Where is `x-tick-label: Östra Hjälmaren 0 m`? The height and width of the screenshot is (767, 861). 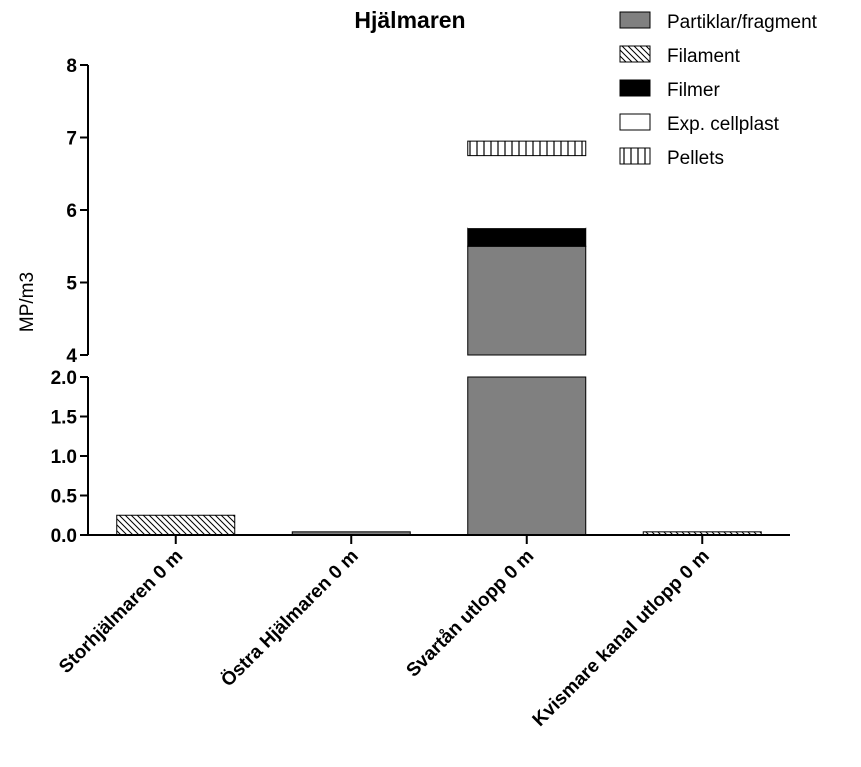 x-tick-label: Östra Hjälmaren 0 m is located at coordinates (290, 619).